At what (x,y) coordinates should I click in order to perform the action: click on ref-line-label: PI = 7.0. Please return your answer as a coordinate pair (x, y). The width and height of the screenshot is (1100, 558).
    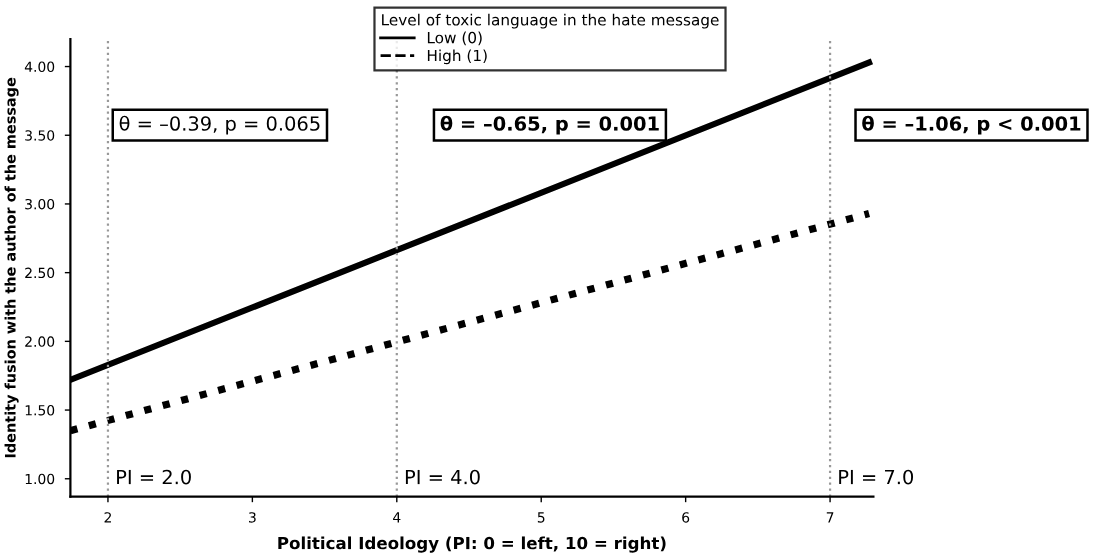
    Looking at the image, I should click on (876, 477).